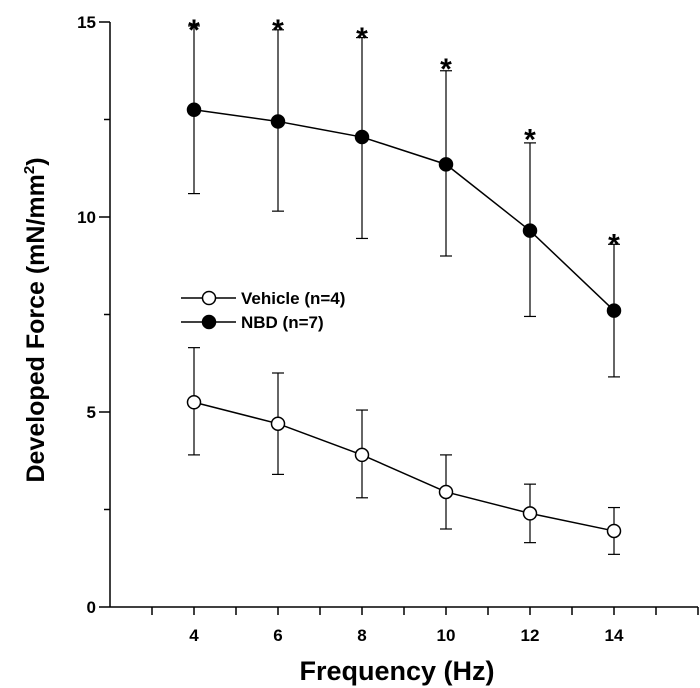 Image resolution: width=700 pixels, height=688 pixels. I want to click on x-tick-label: 12, so click(530, 635).